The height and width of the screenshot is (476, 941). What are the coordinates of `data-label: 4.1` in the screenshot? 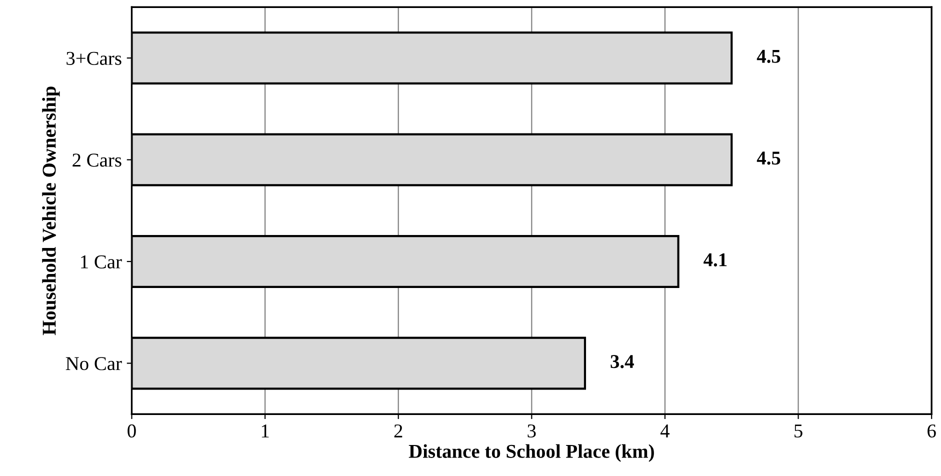 It's located at (715, 259).